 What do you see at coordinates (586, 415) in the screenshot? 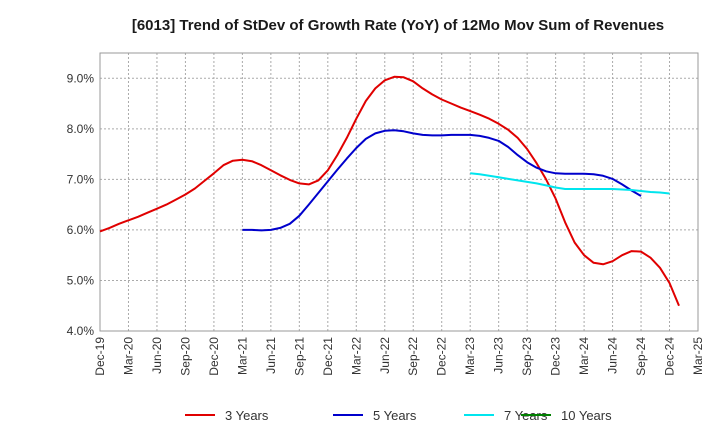
I see `legend-label: 10 Years` at bounding box center [586, 415].